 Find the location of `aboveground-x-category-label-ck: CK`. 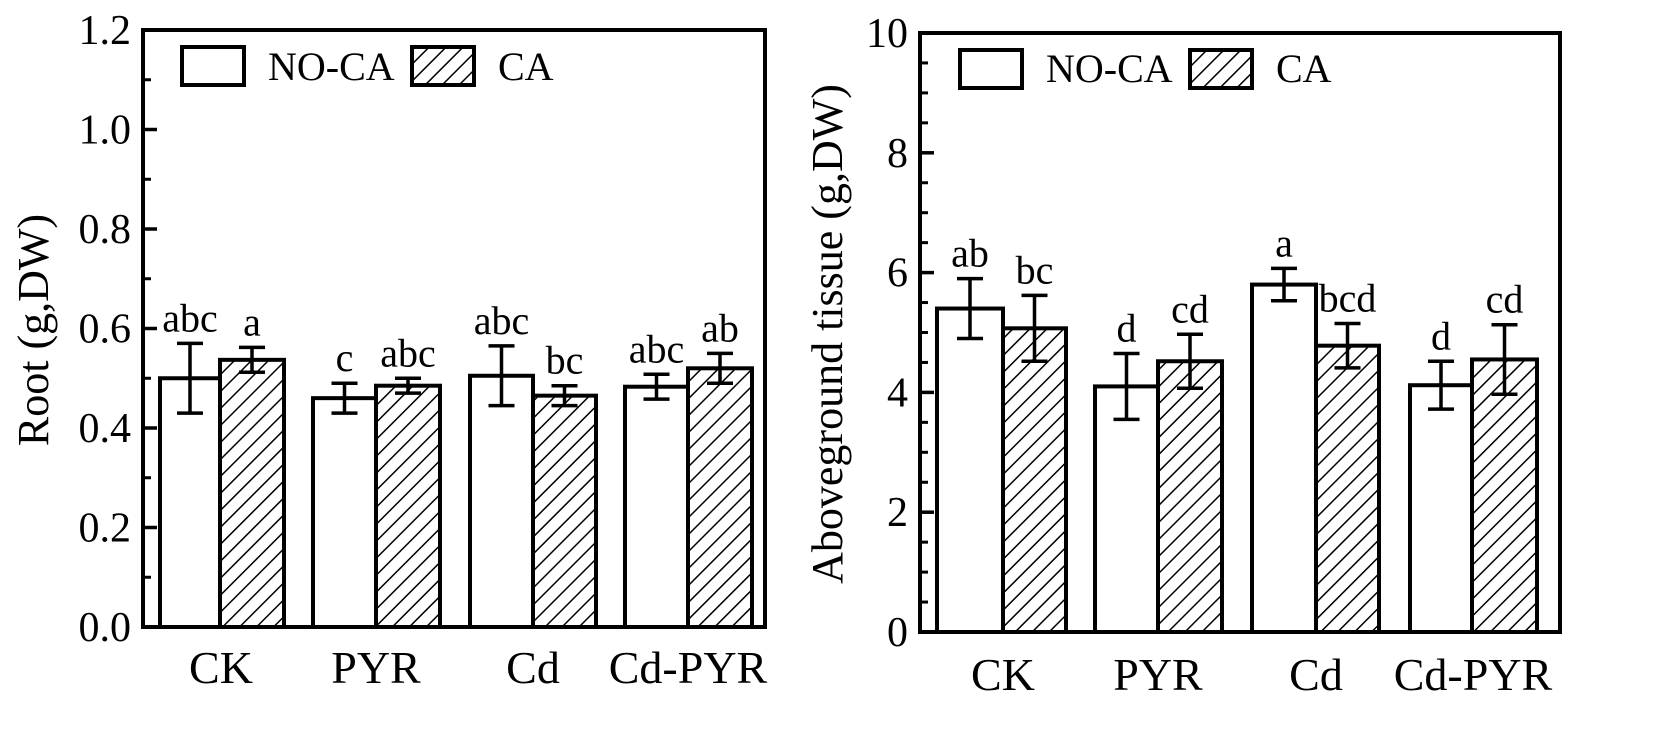

aboveground-x-category-label-ck: CK is located at coordinates (1003, 674).